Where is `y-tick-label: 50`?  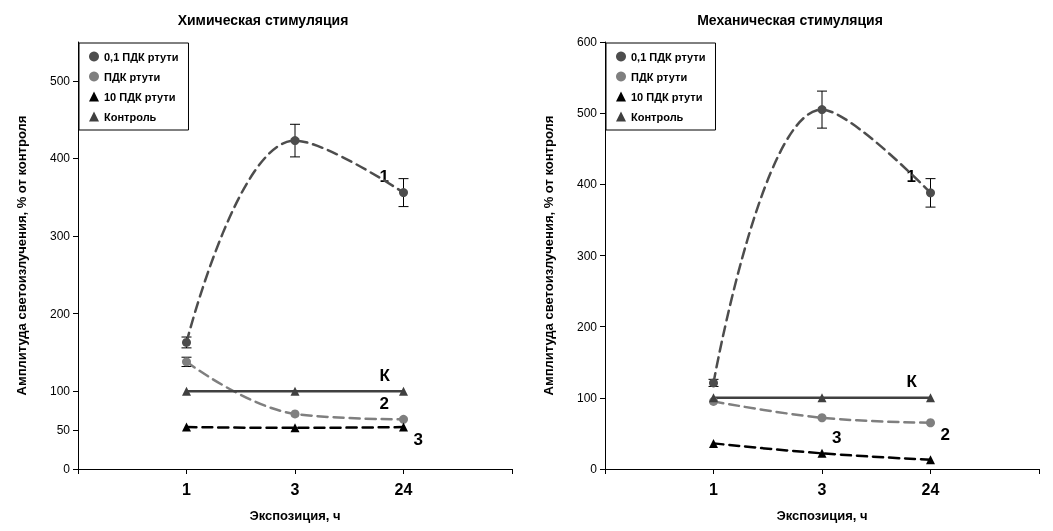
y-tick-label: 50 is located at coordinates (63, 430).